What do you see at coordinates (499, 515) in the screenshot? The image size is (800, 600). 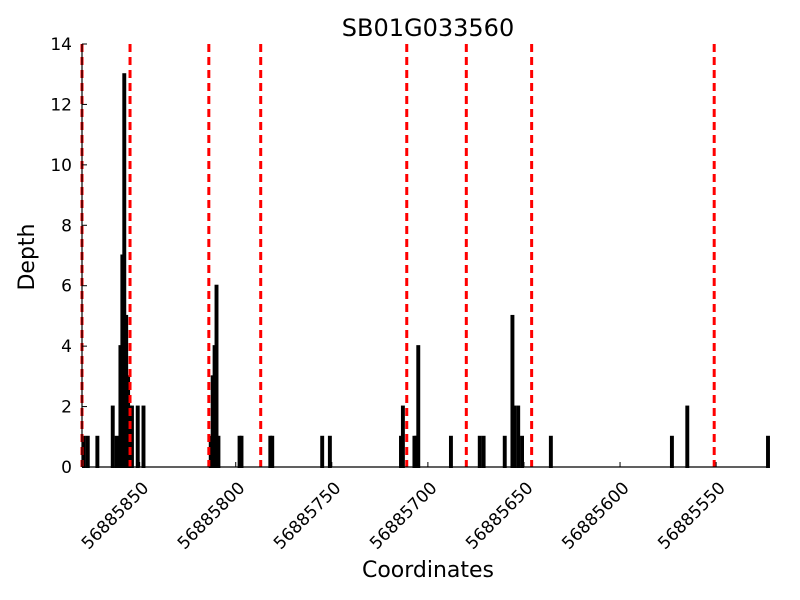 I see `x-tick-label: 56885650` at bounding box center [499, 515].